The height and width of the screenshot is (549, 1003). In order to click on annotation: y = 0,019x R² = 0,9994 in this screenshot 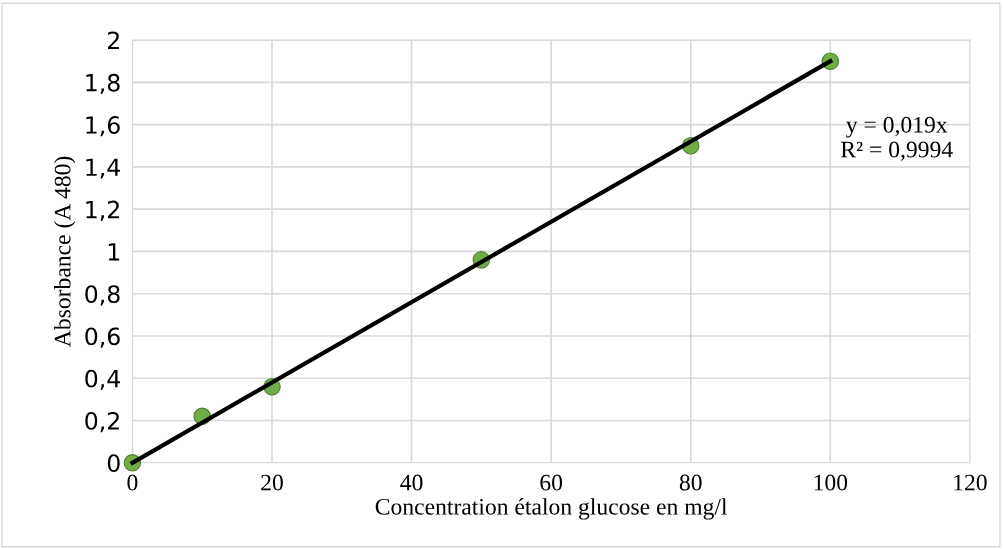, I will do `click(896, 138)`.